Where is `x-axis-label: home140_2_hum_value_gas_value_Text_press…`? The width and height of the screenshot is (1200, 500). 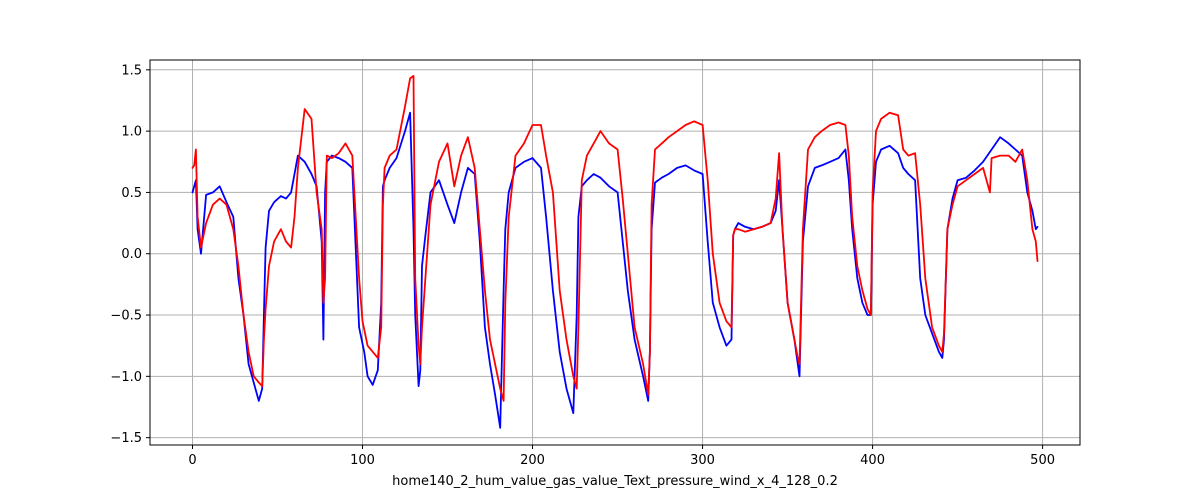 x-axis-label: home140_2_hum_value_gas_value_Text_press… is located at coordinates (615, 481).